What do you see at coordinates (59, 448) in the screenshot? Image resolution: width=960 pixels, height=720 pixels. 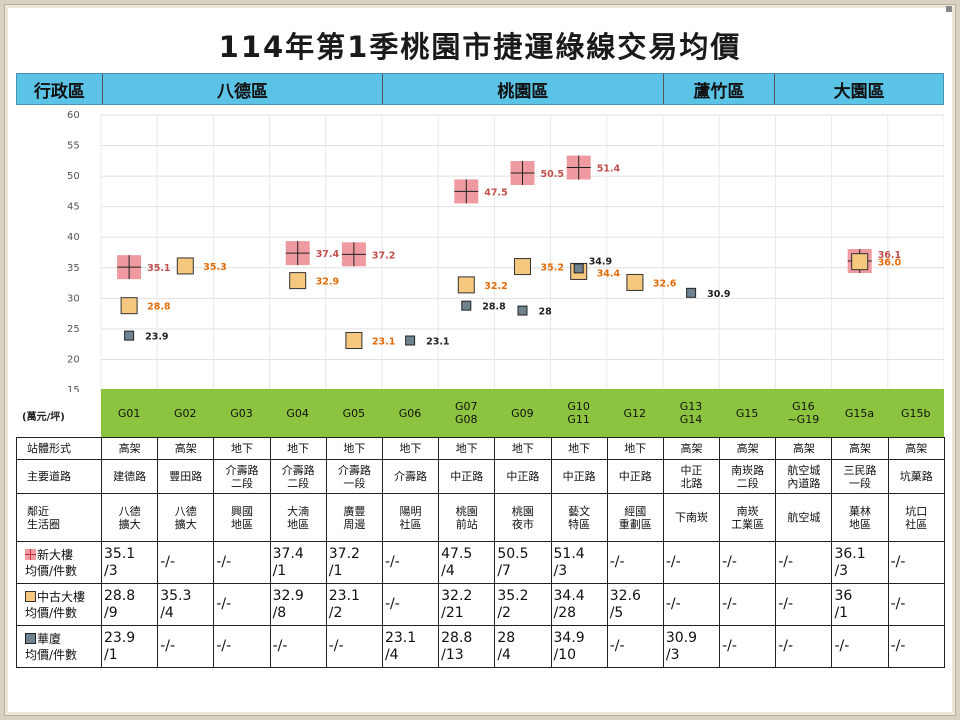 I see `row-header: 站體形式` at bounding box center [59, 448].